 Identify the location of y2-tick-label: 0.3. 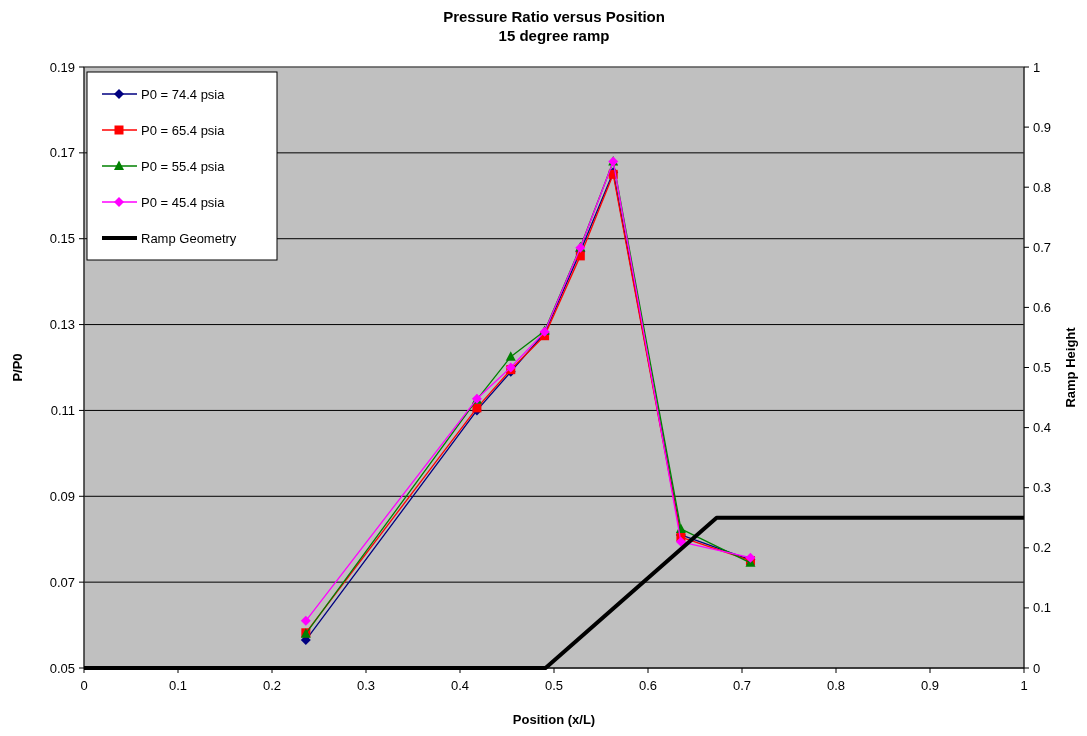
(1042, 488).